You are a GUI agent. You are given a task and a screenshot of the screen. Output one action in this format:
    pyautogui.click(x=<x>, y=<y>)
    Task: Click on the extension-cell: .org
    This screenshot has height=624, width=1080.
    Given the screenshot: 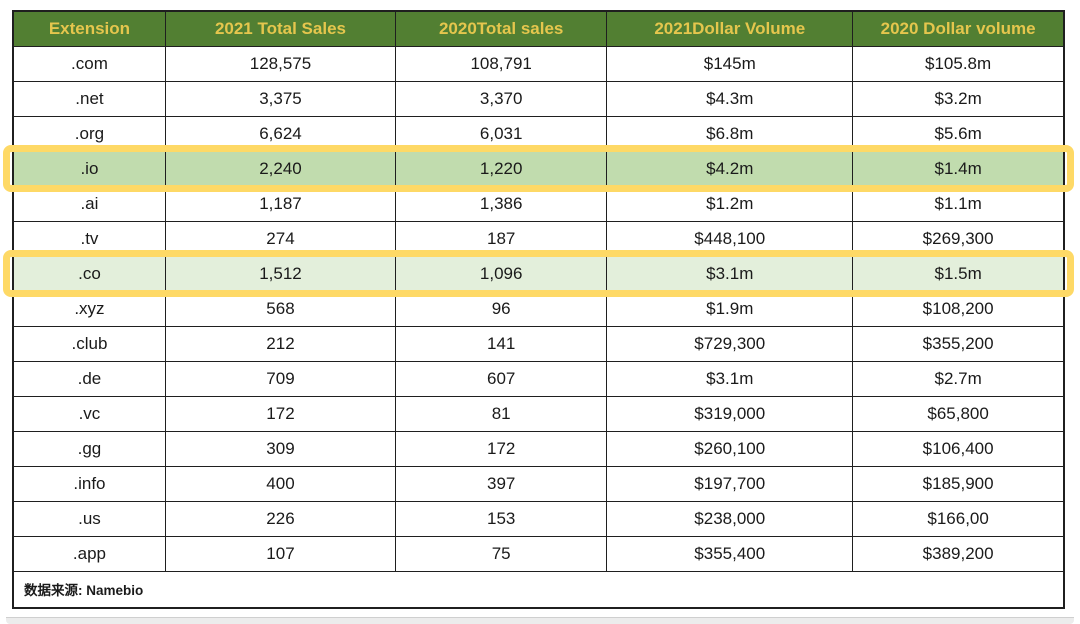 What is the action you would take?
    pyautogui.click(x=89, y=133)
    